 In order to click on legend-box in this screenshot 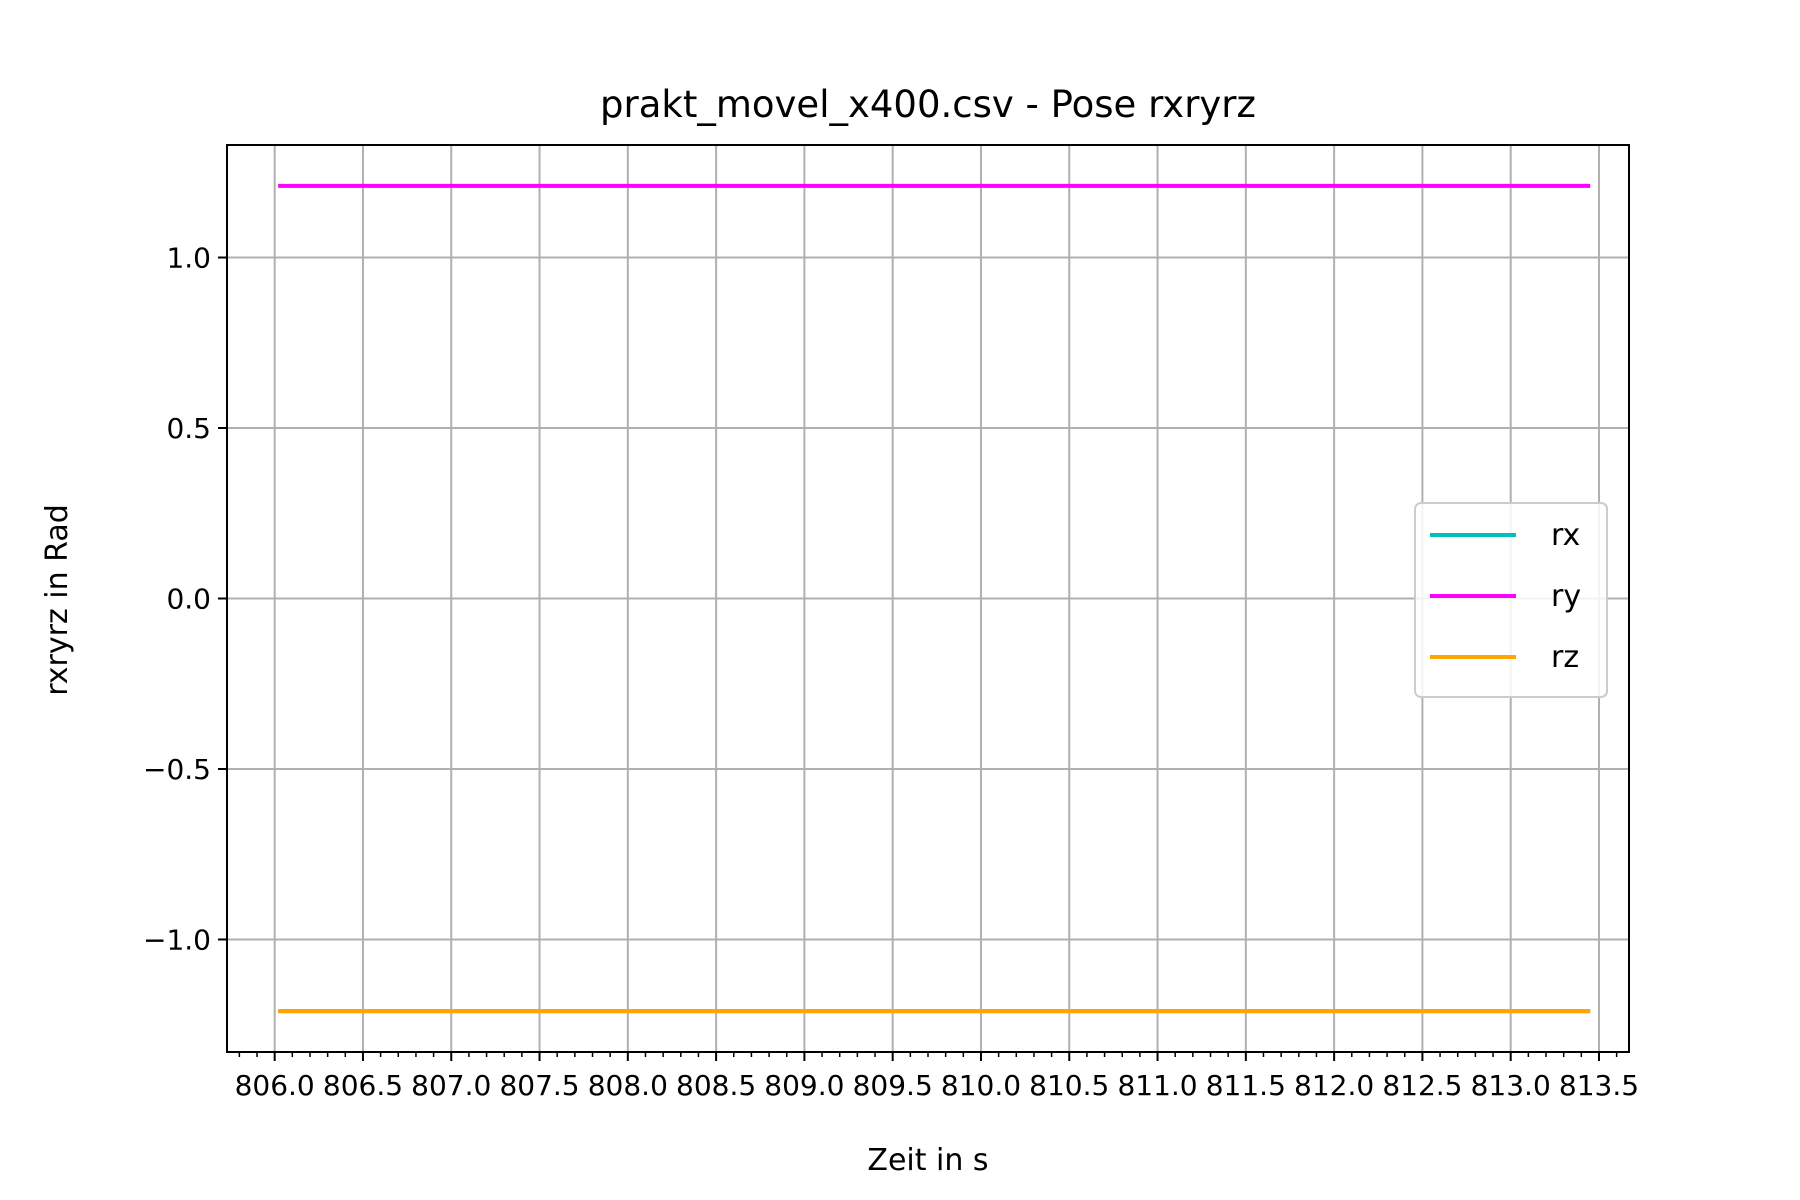, I will do `click(1511, 600)`.